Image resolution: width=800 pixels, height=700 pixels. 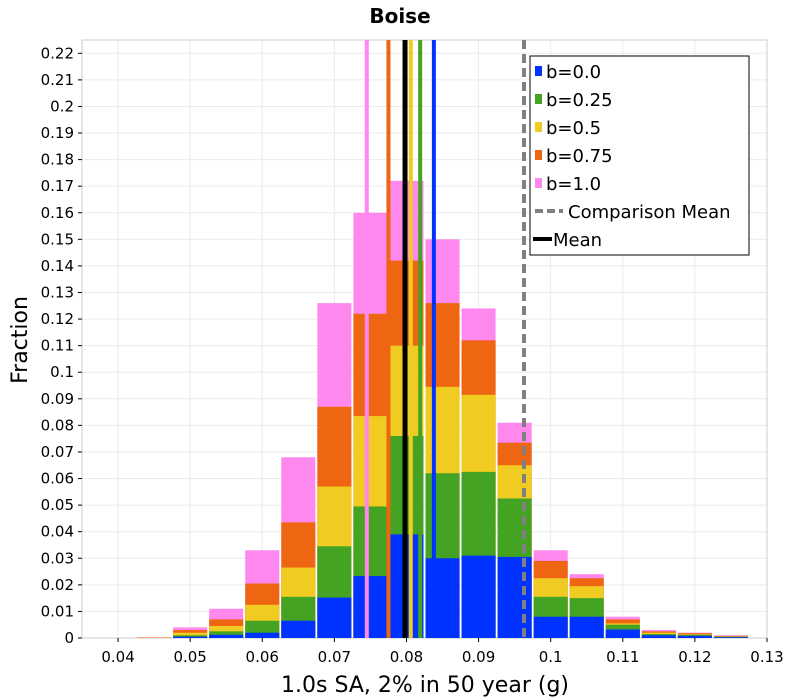 I want to click on legend-label: b=1.0, so click(x=573, y=184).